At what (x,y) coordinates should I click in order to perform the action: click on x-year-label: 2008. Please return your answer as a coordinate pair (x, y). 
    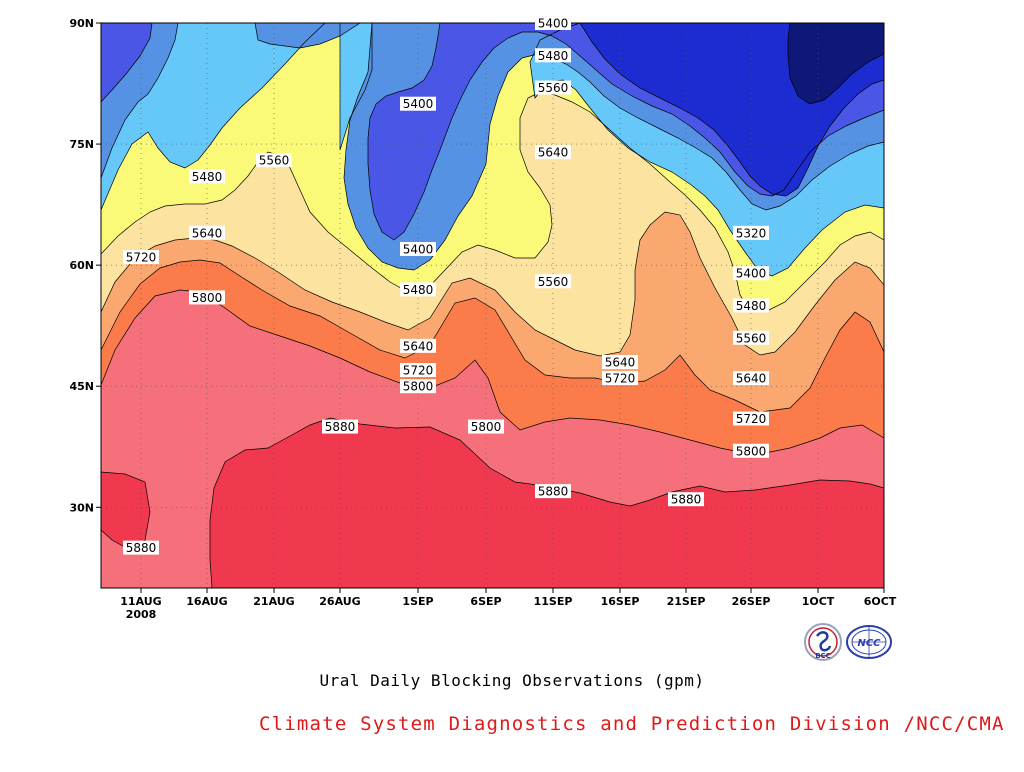
    Looking at the image, I should click on (141, 614).